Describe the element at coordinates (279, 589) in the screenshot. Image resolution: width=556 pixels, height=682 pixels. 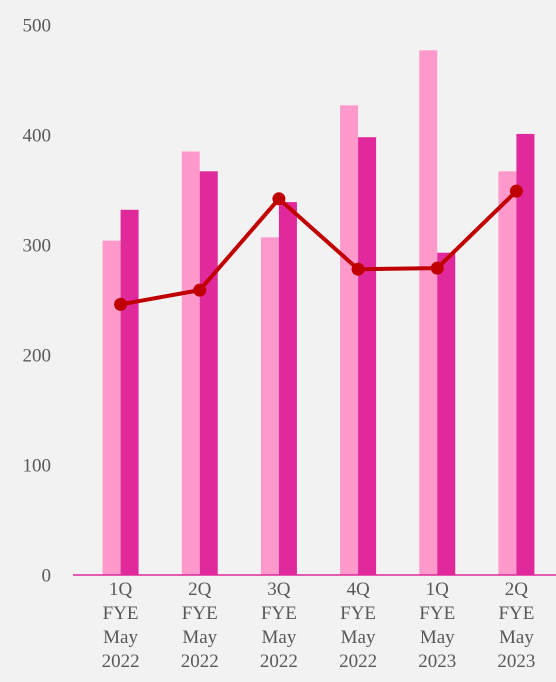
I see `x-tick-label-line: 3Q` at that location.